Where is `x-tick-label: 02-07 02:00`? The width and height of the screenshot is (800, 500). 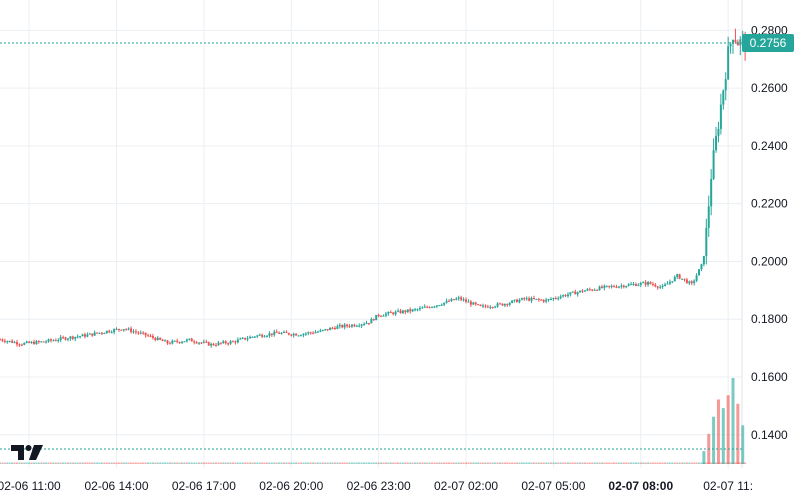
x-tick-label: 02-07 02:00 is located at coordinates (466, 486).